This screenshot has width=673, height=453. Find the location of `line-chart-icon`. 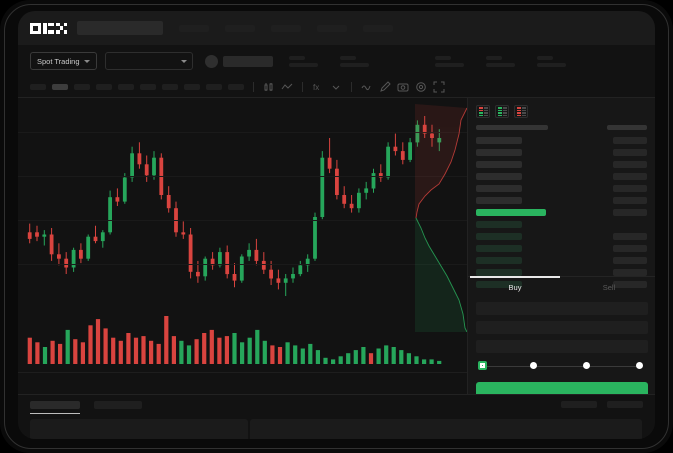

line-chart-icon is located at coordinates (287, 87).